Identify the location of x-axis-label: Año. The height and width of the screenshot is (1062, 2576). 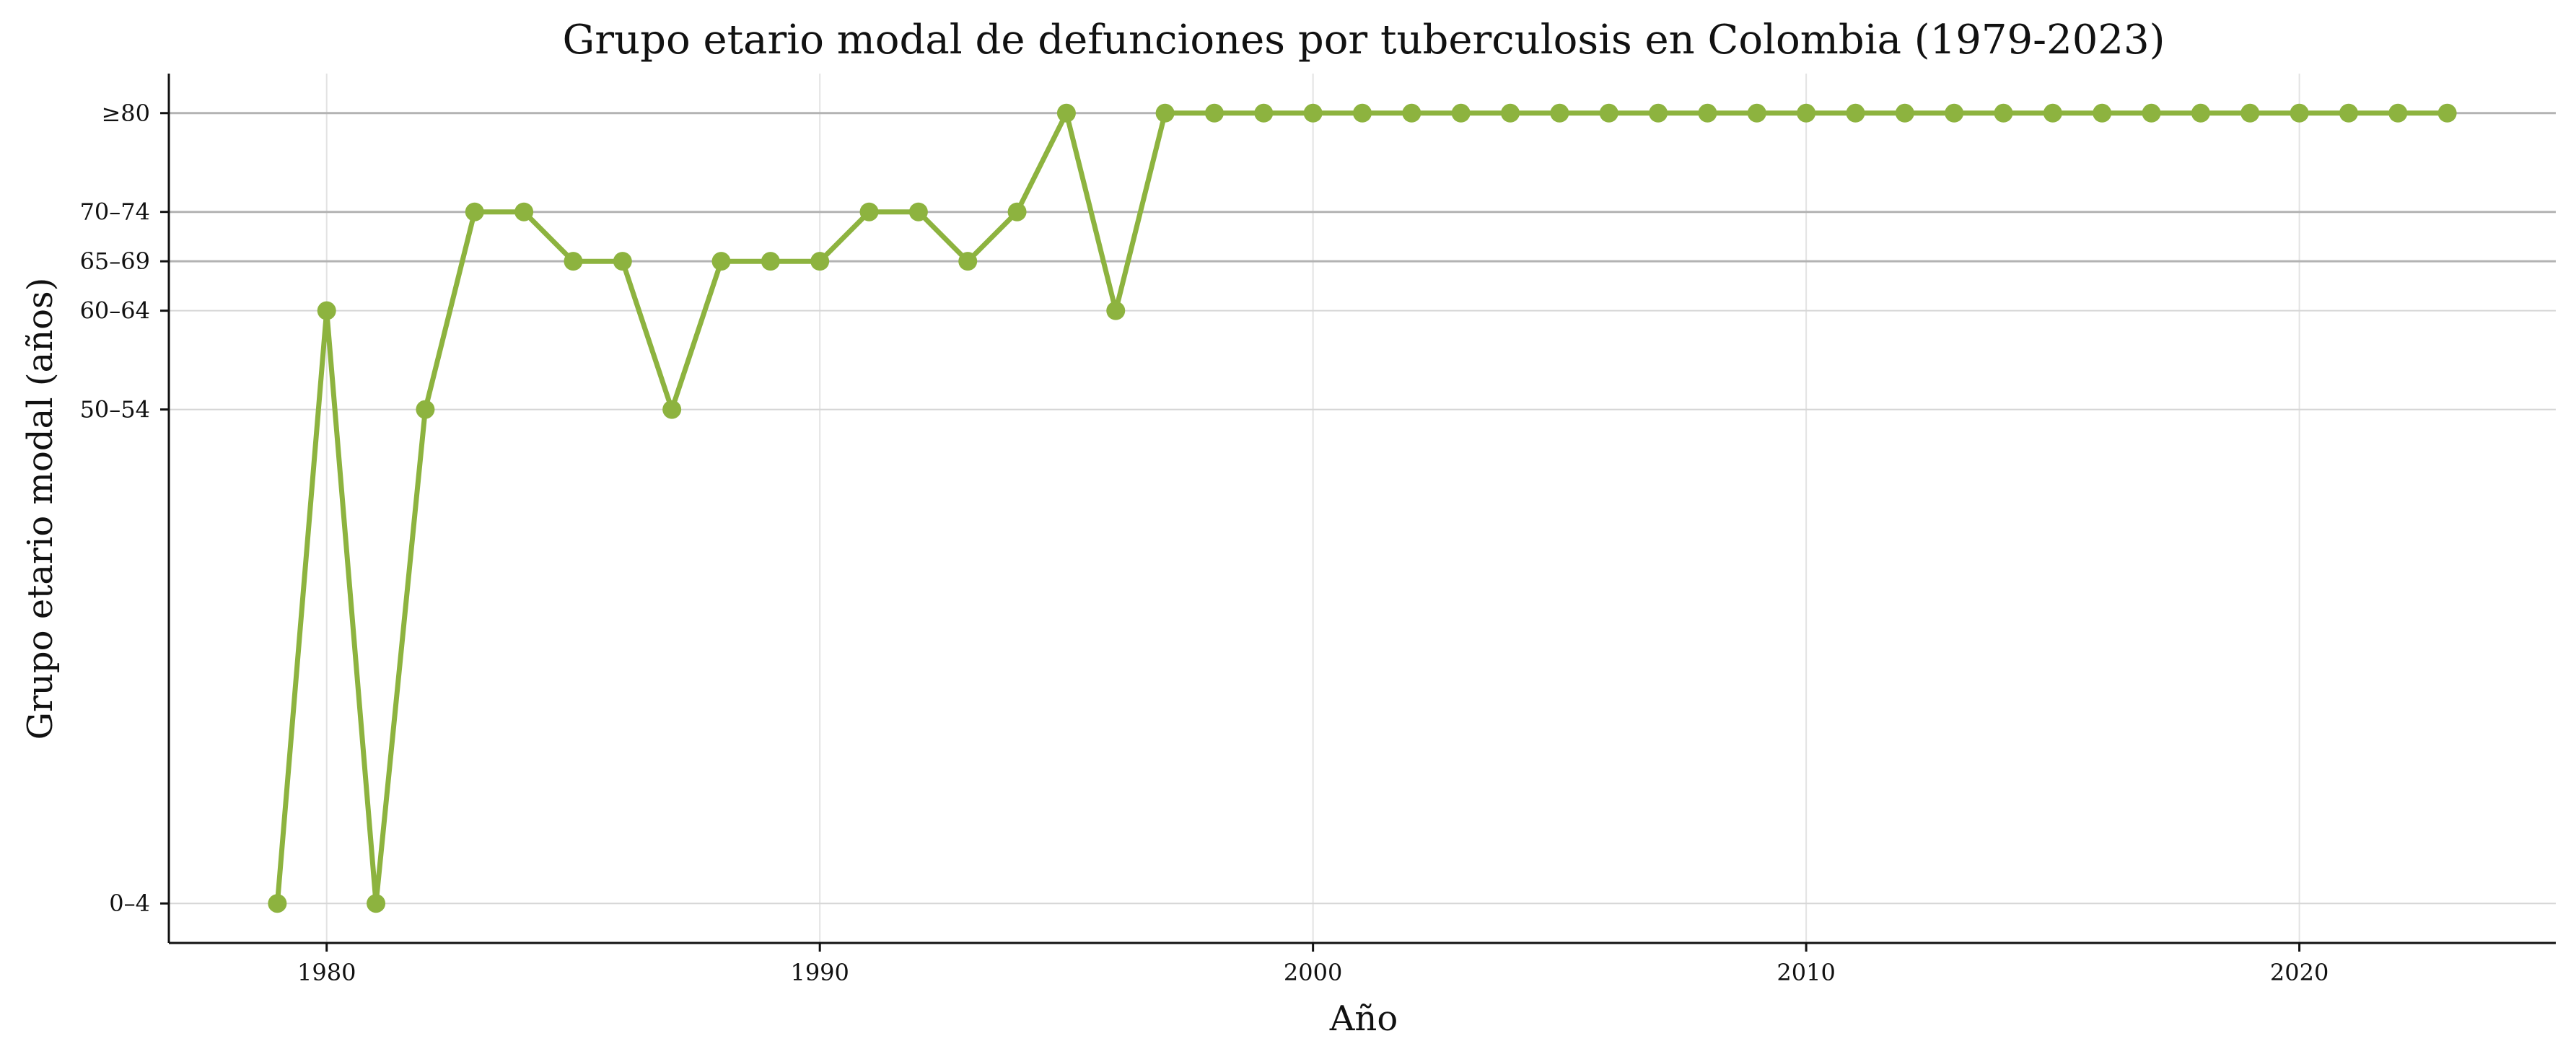
(1363, 1019).